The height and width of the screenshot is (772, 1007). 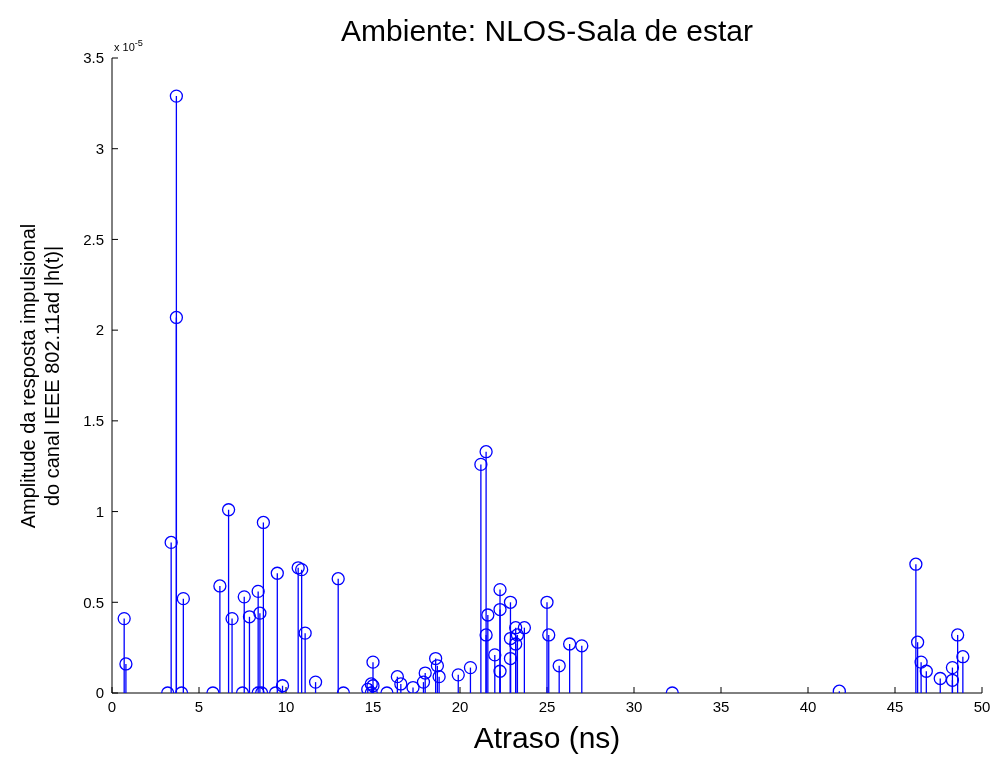 What do you see at coordinates (99, 511) in the screenshot?
I see `y-tick-label: 1` at bounding box center [99, 511].